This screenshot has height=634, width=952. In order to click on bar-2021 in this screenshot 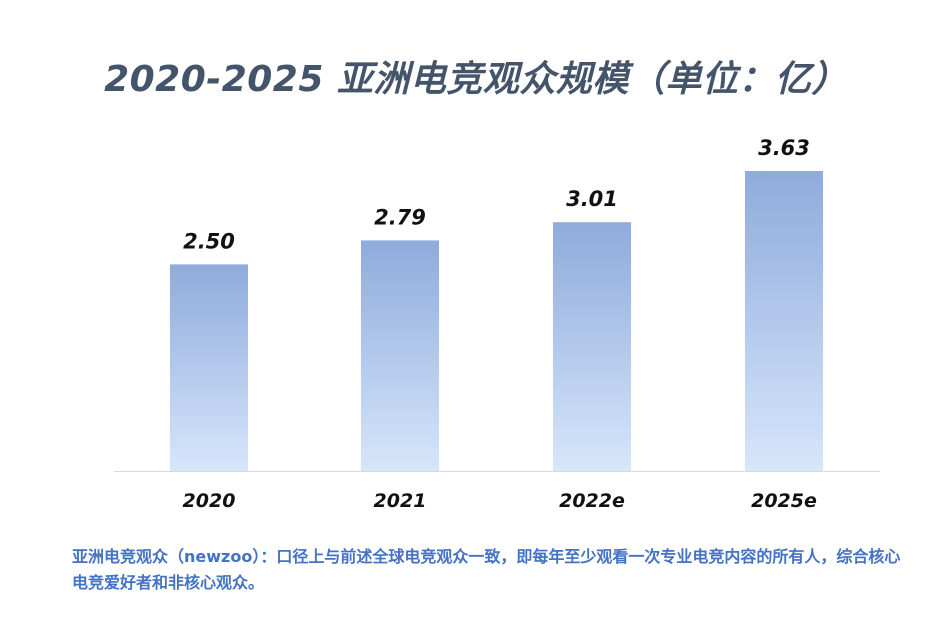, I will do `click(400, 355)`.